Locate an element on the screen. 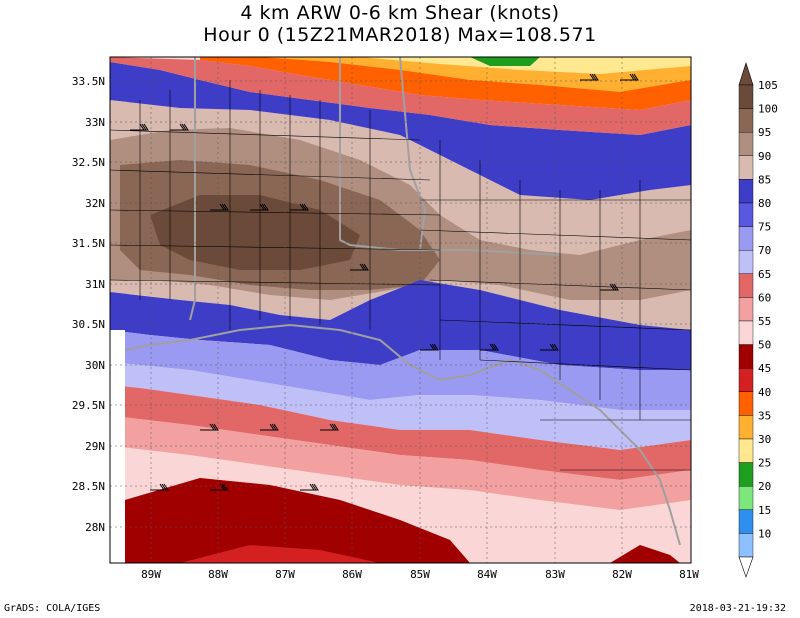  colorbar-label: 80 is located at coordinates (764, 203).